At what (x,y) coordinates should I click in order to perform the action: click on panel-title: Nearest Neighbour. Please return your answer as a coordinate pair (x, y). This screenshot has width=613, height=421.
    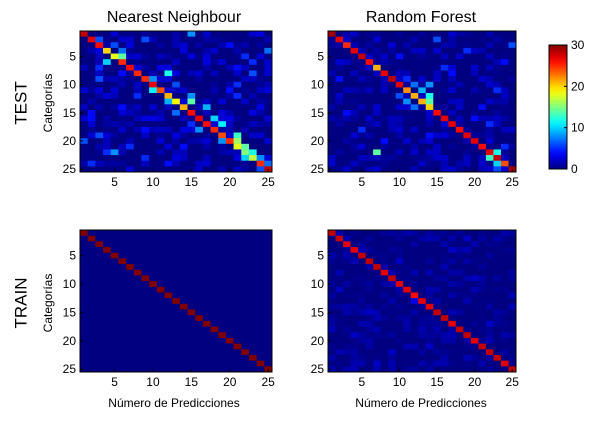
    Looking at the image, I should click on (174, 17).